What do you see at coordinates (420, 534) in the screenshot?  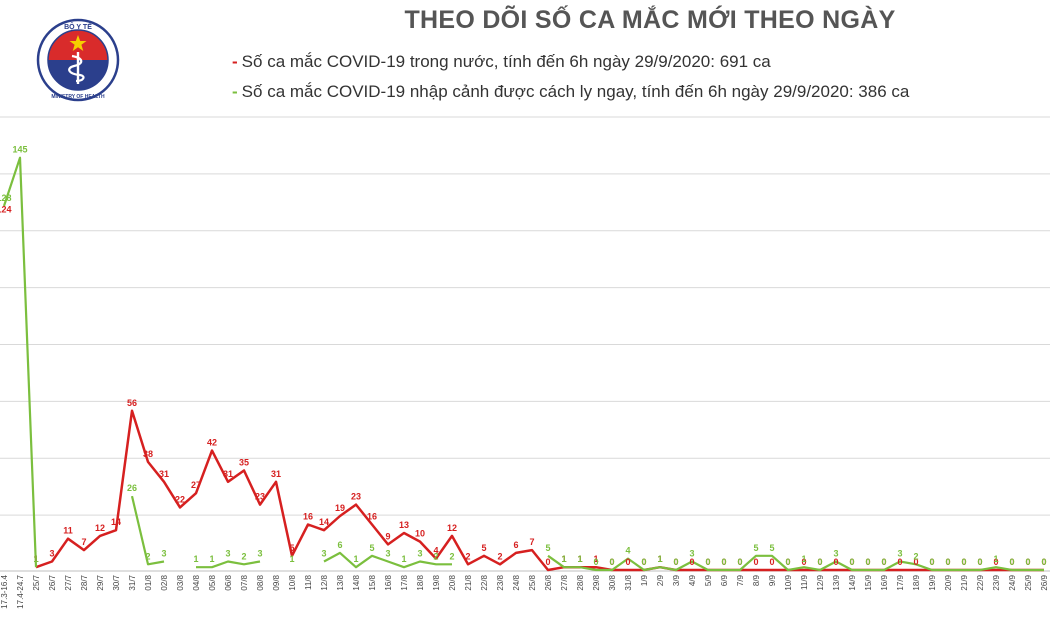 I see `domestic-data-label: 10` at bounding box center [420, 534].